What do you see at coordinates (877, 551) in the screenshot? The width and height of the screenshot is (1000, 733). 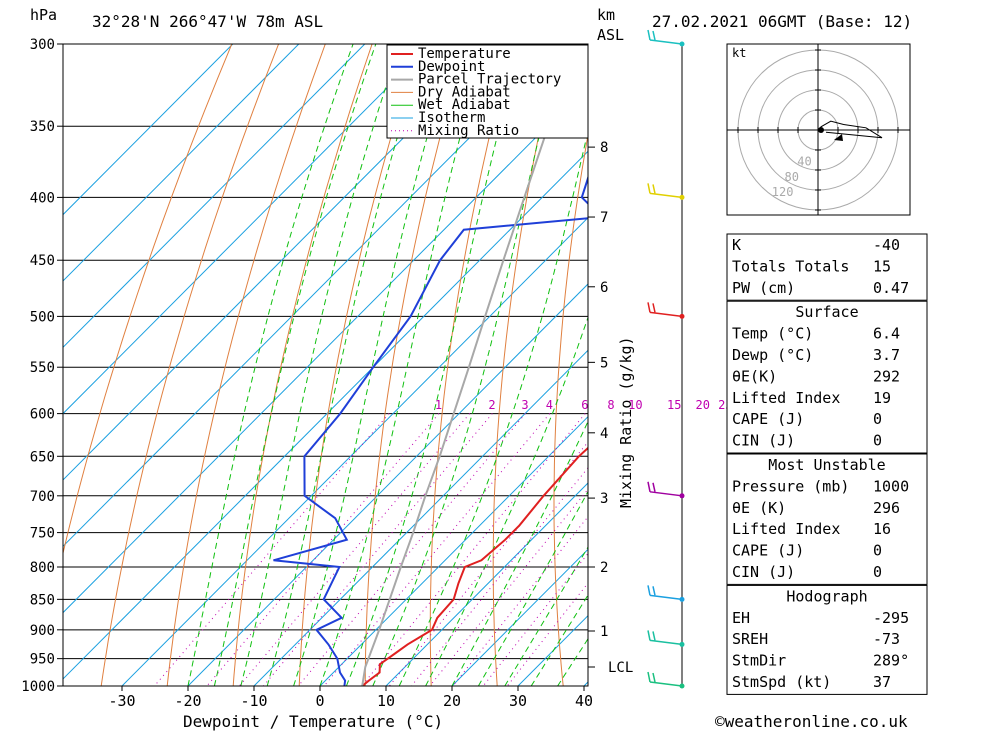 I see `index-value: 0` at bounding box center [877, 551].